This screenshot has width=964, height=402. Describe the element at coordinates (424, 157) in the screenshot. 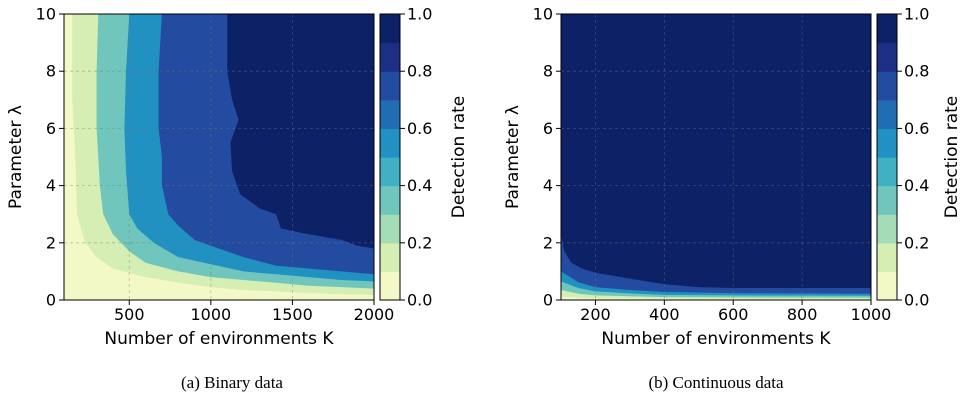

I see `colorbar-a: 0.0 0.2 0.4 0.6 0.8 1.0 Detection rate` at that location.